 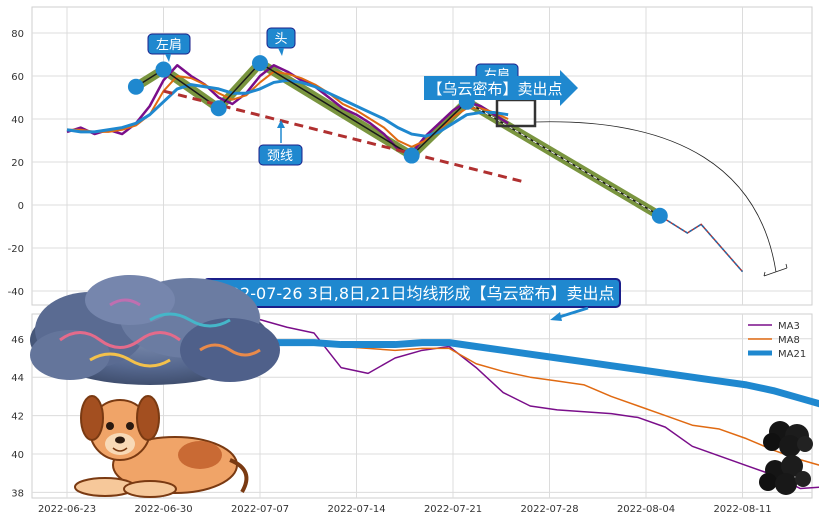 I want to click on x-tick-label: 2022-07-14, so click(x=356, y=509).